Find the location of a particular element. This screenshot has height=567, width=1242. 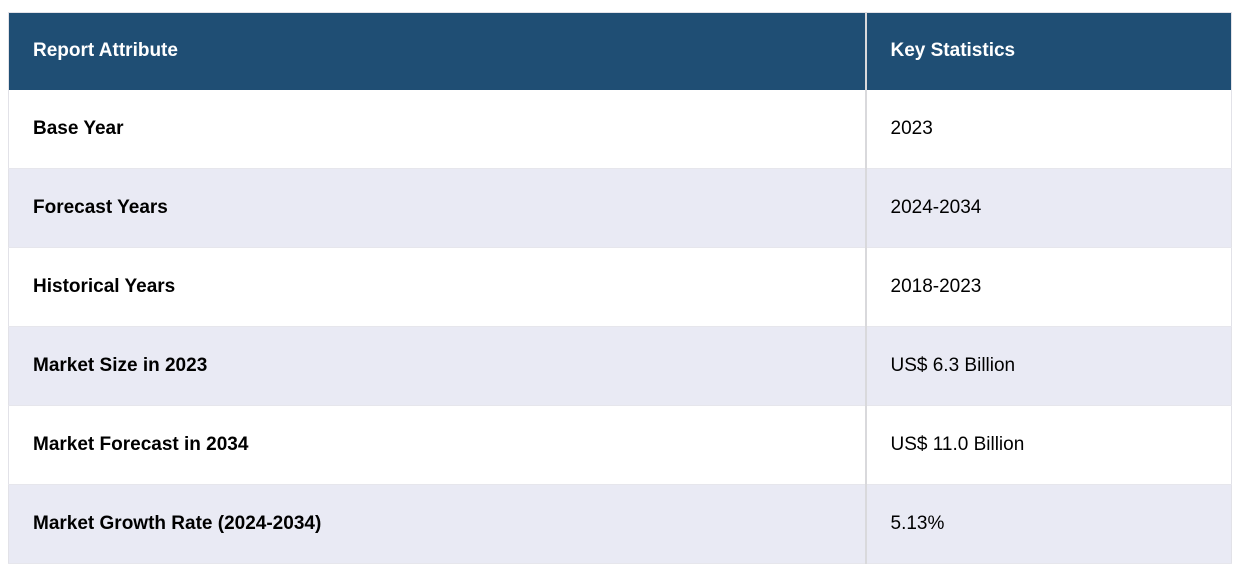

table-row-growth-rate: Market Growth Rate (2024-2034) 5.13% is located at coordinates (620, 524).